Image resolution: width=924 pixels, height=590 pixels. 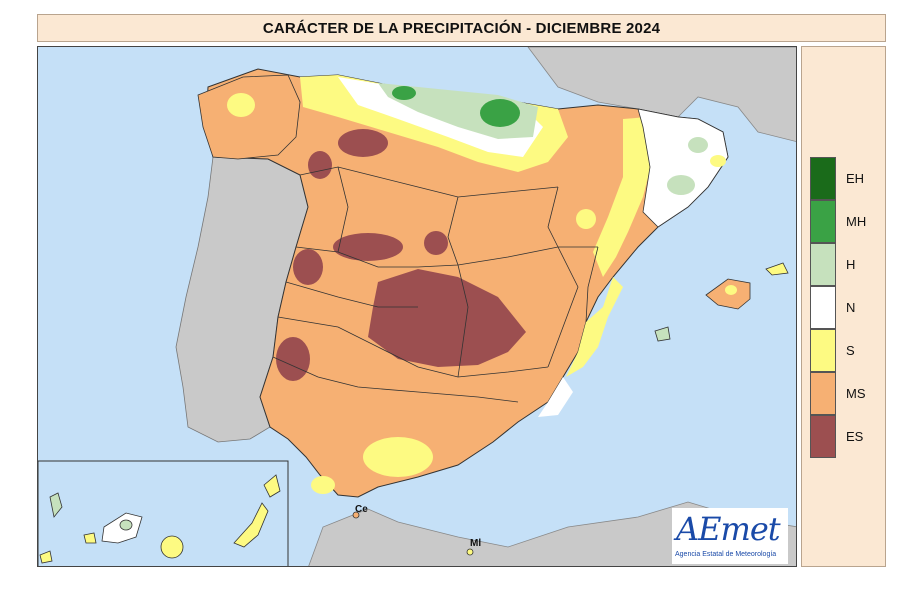 I want to click on es-madrid, so click(x=436, y=243).